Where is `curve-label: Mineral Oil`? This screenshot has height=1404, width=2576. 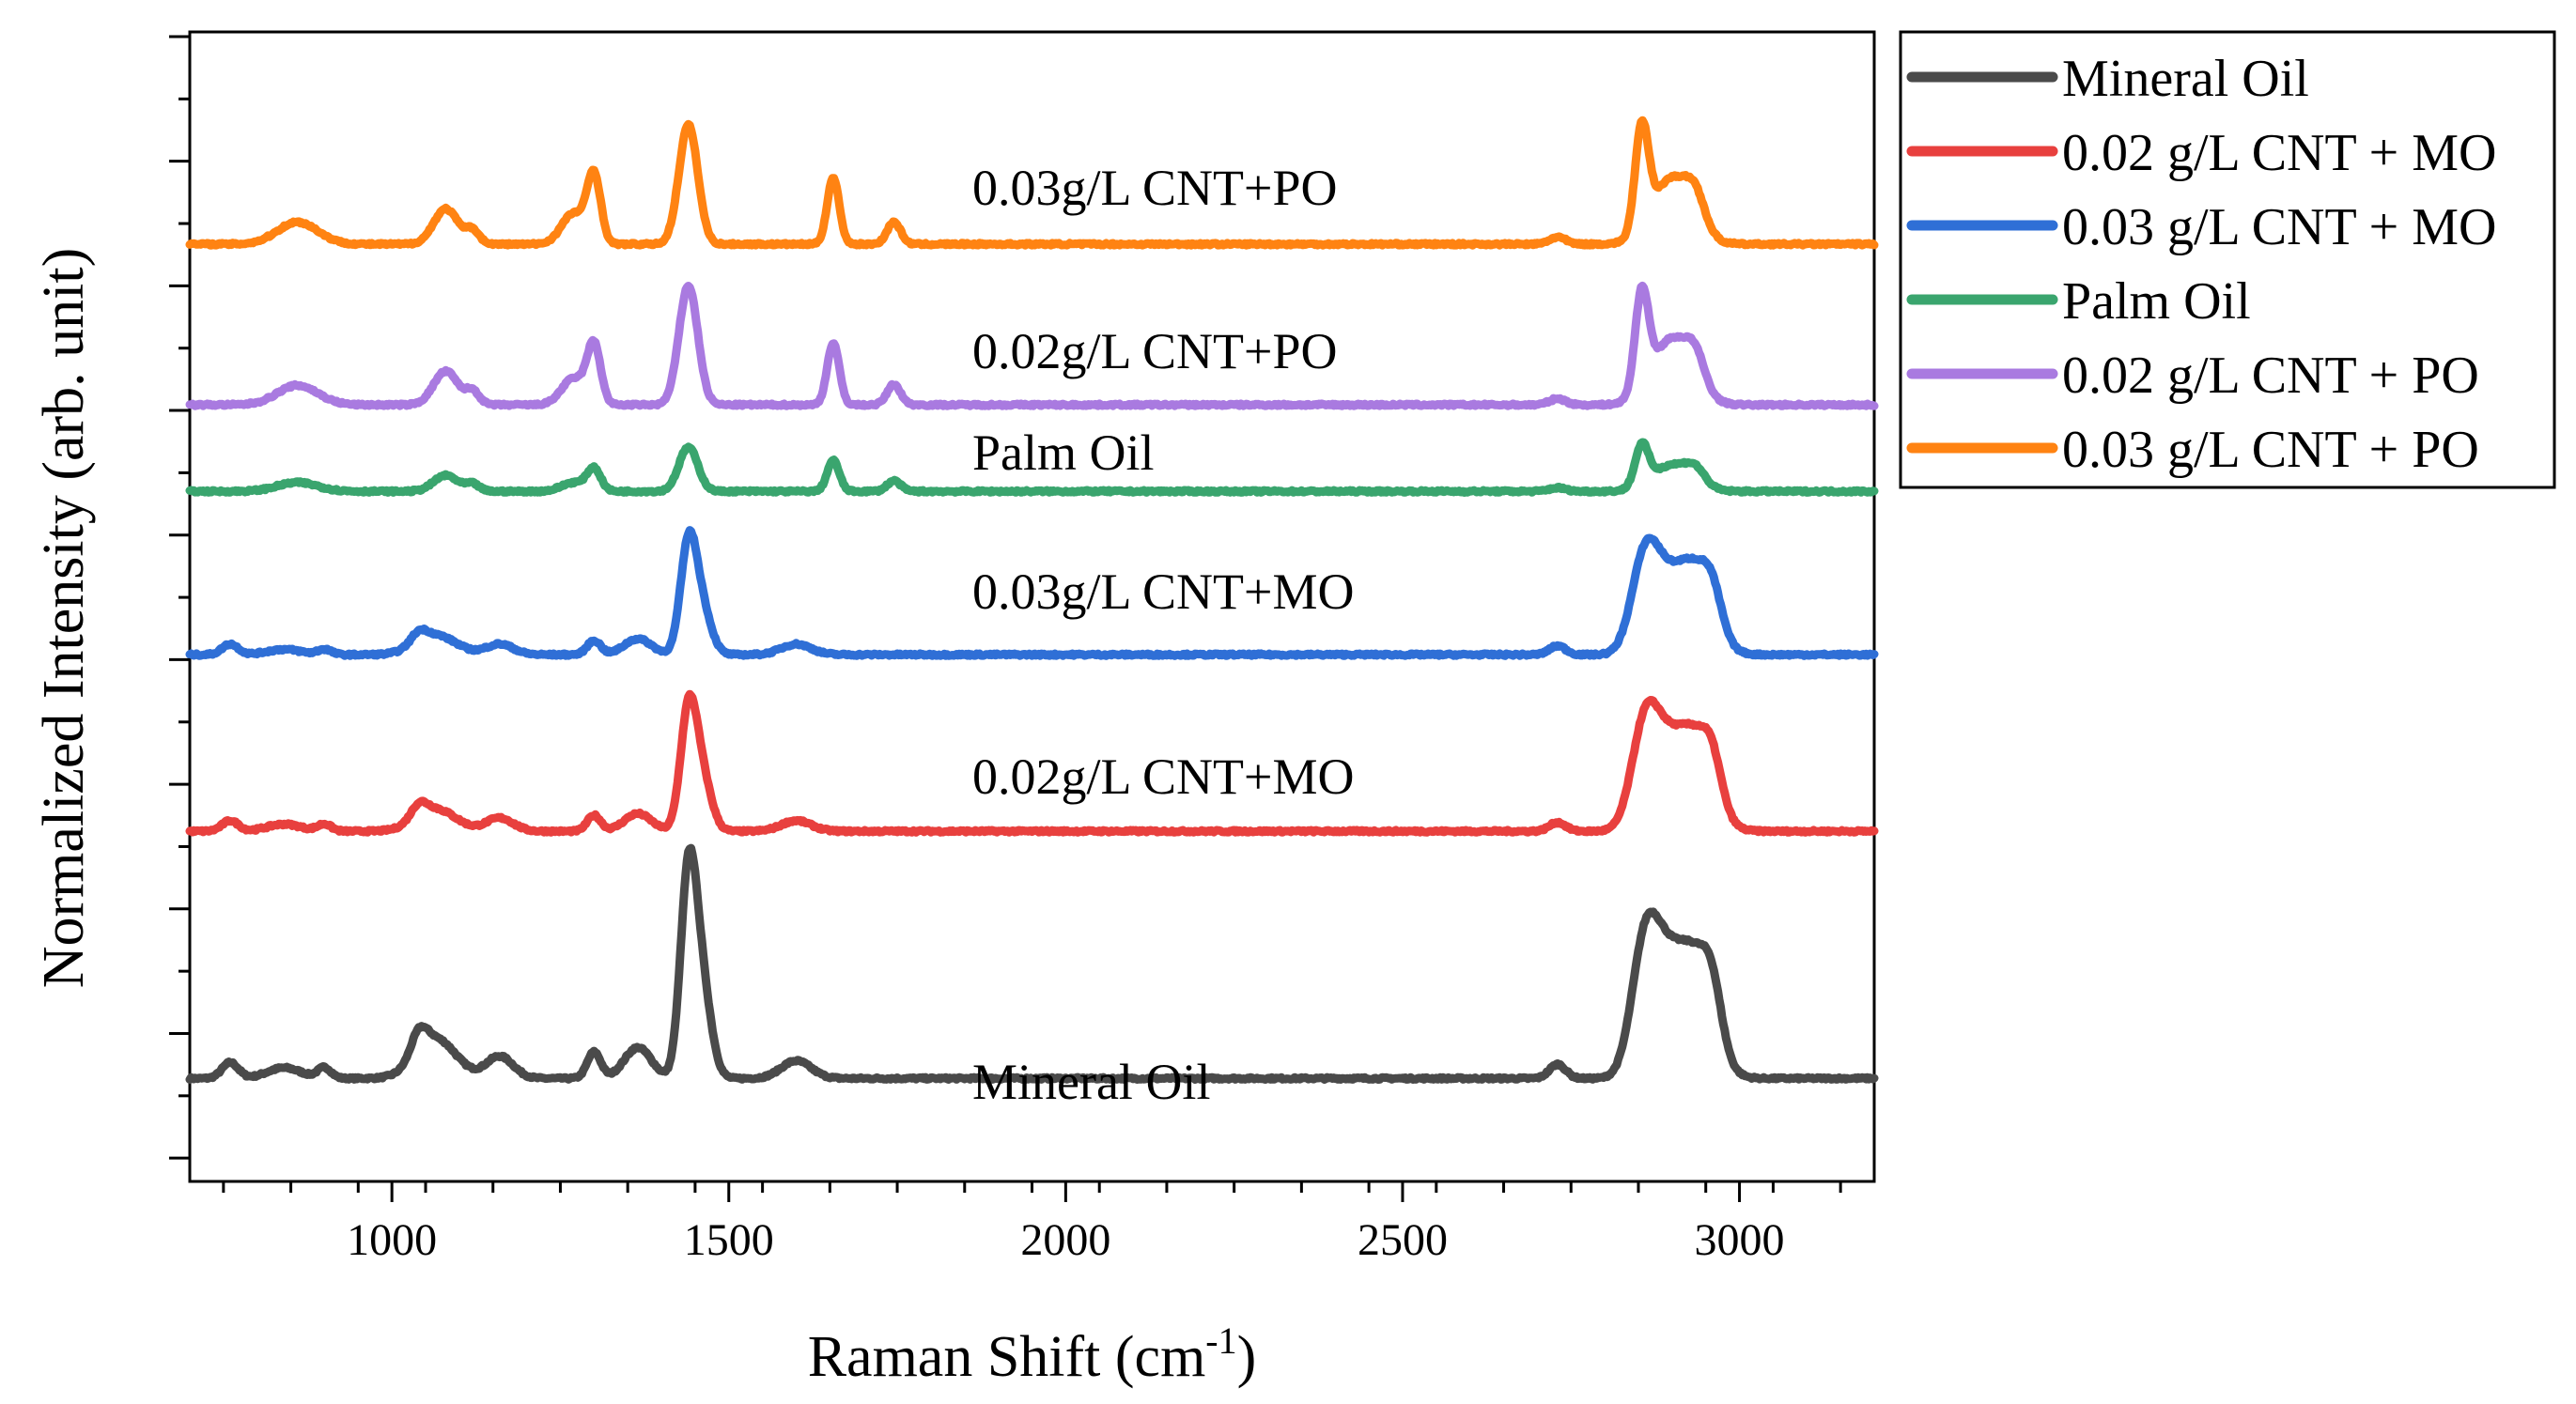
curve-label: Mineral Oil is located at coordinates (1091, 1082).